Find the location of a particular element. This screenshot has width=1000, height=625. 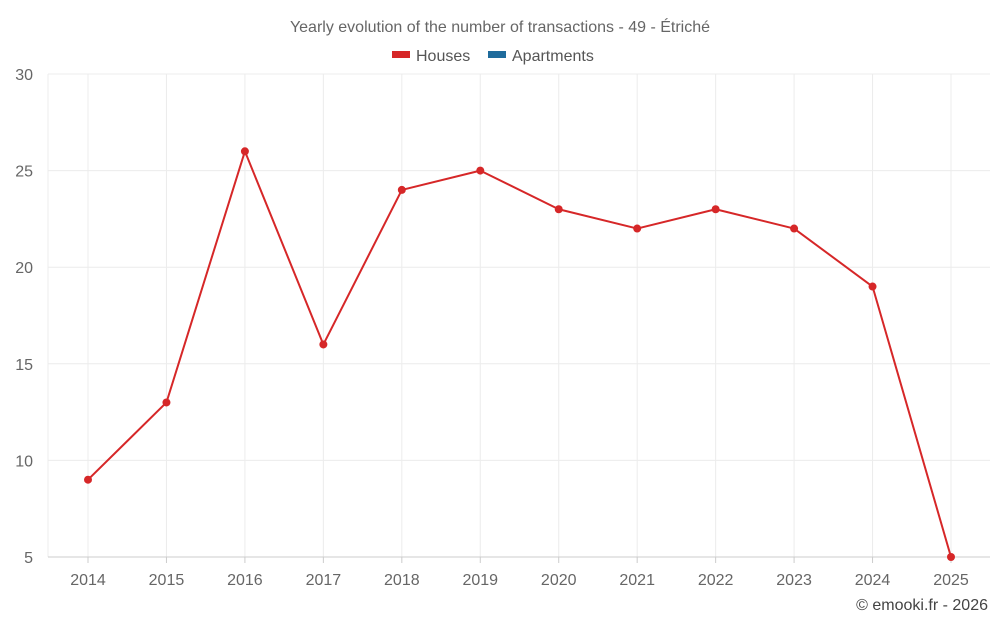

legend-swatch-houses is located at coordinates (401, 54).